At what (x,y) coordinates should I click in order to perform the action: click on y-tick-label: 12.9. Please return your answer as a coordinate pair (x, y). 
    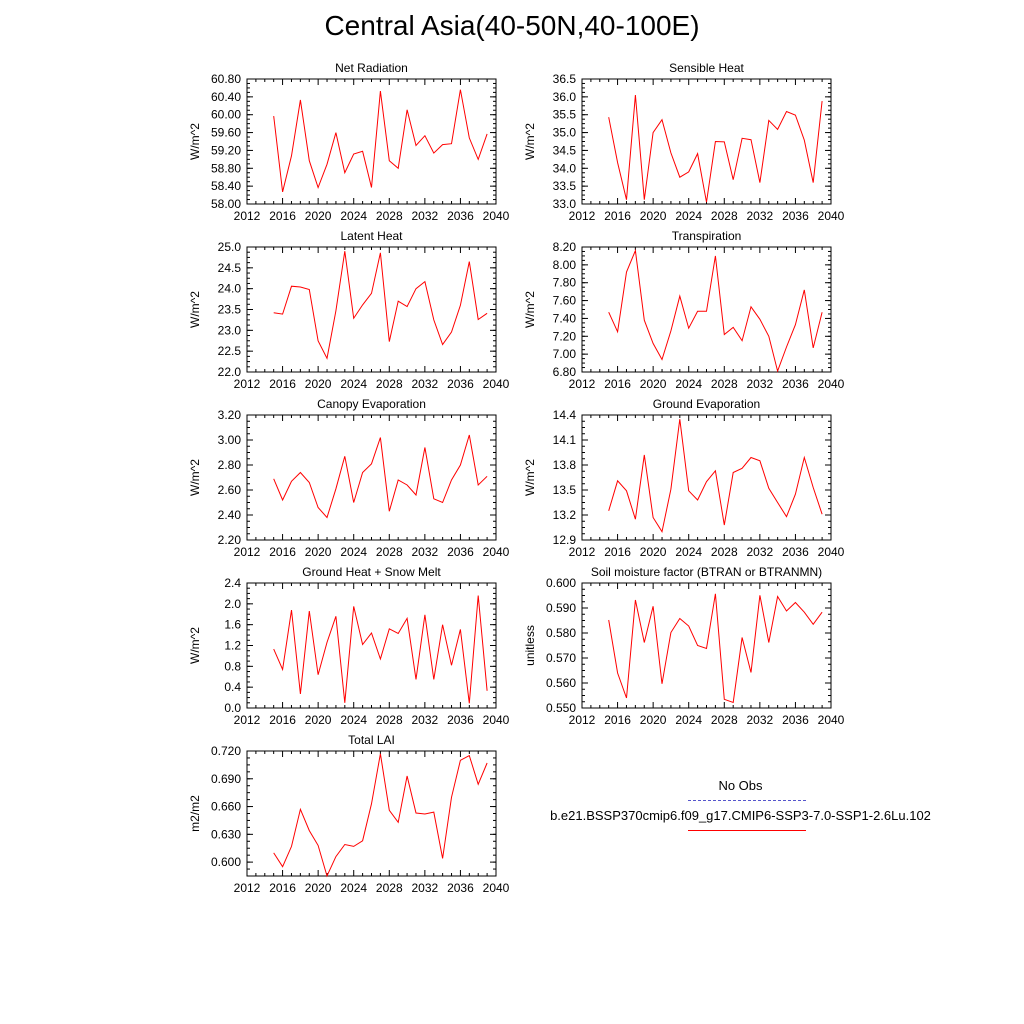
    Looking at the image, I should click on (565, 540).